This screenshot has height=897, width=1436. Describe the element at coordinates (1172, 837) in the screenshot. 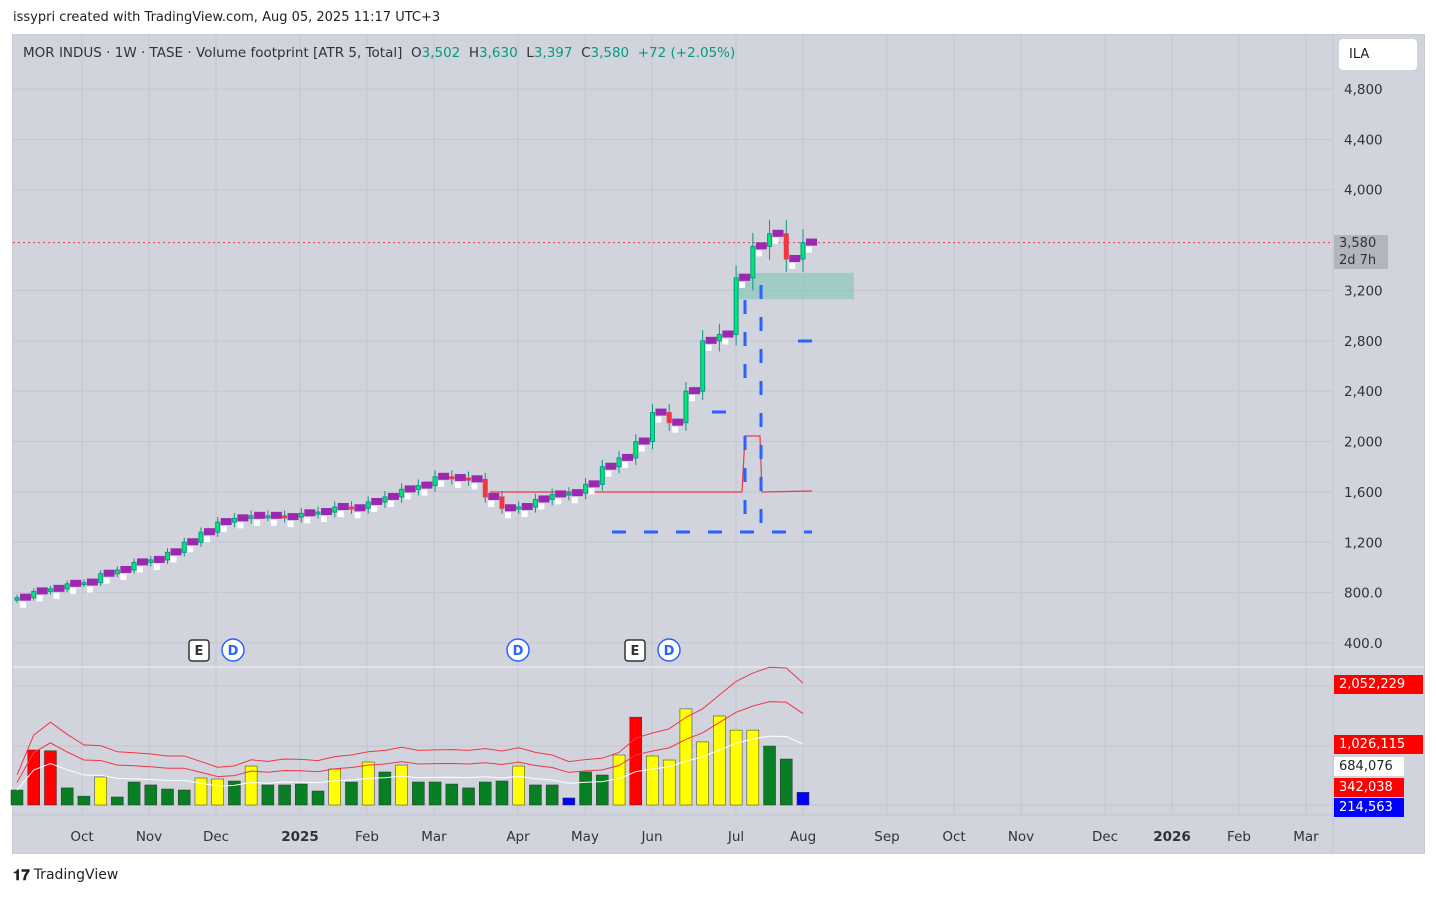

I see `time-tick-label: 2026` at that location.